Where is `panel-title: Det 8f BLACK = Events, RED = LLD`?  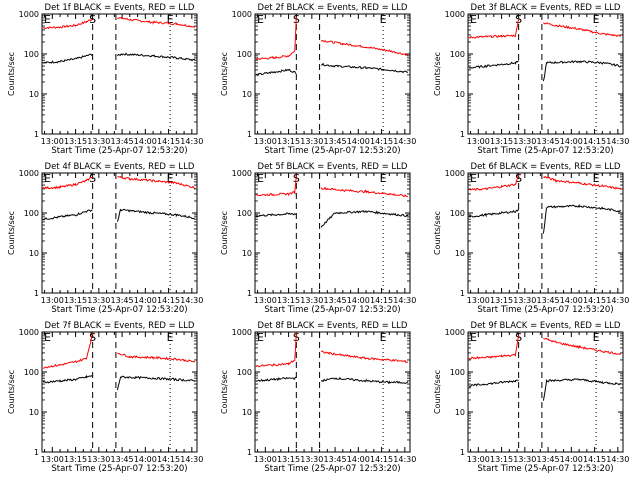
panel-title: Det 8f BLACK = Events, RED = LLD is located at coordinates (333, 326).